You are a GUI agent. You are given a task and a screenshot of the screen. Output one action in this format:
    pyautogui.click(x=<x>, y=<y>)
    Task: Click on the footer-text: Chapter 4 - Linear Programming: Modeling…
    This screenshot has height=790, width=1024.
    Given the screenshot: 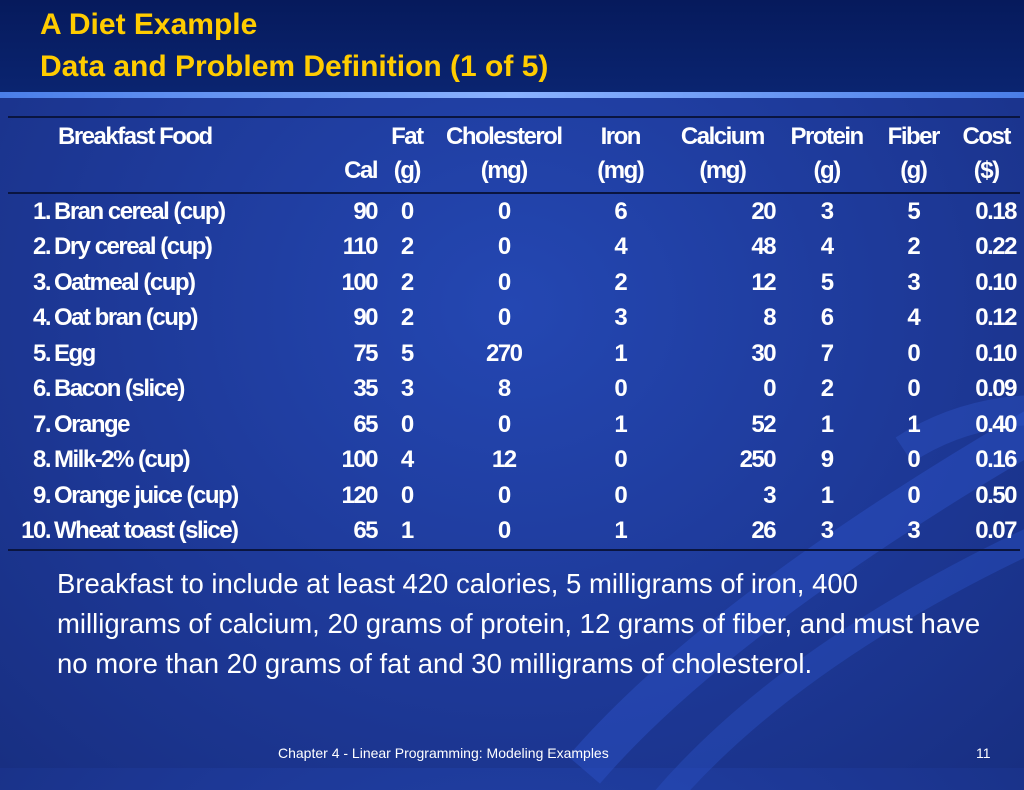 What is the action you would take?
    pyautogui.click(x=443, y=753)
    